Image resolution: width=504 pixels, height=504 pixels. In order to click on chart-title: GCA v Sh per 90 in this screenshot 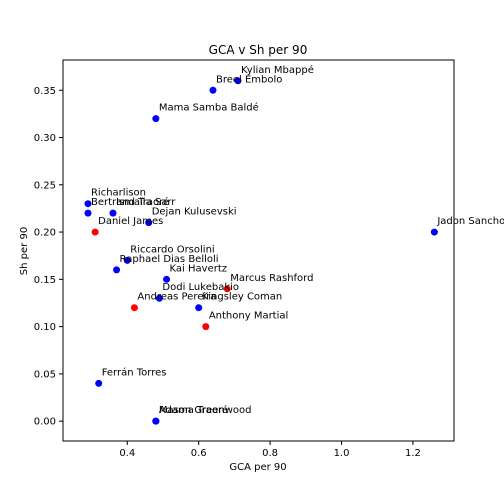, I will do `click(258, 50)`.